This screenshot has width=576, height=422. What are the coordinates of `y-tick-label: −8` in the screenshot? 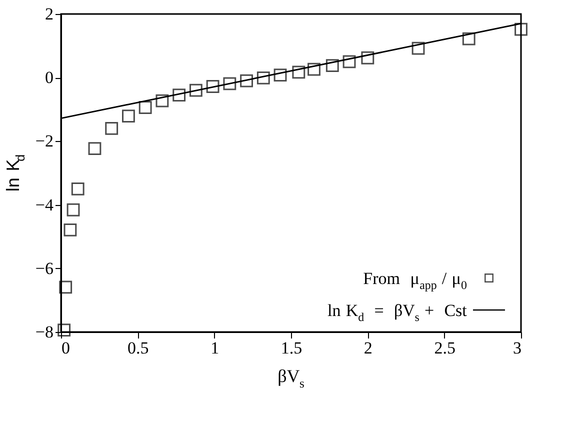 It's located at (44, 332).